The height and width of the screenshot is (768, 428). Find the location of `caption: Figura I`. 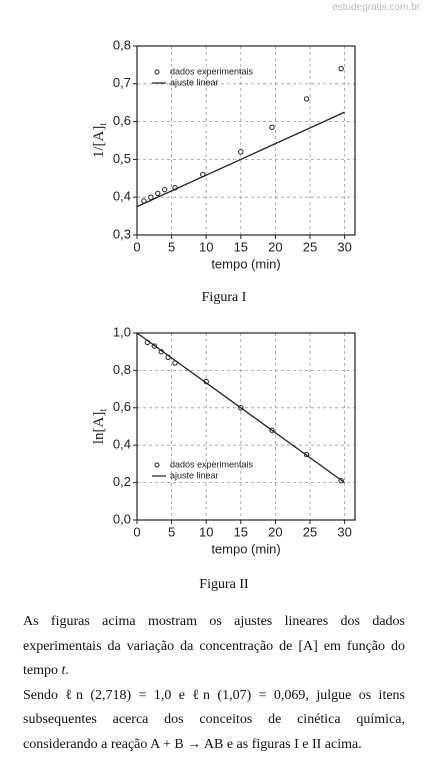

caption: Figura I is located at coordinates (224, 297).